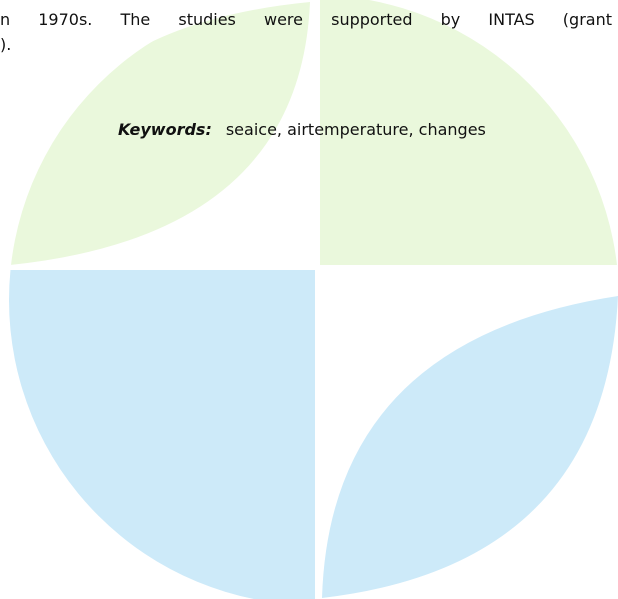 This screenshot has height=599, width=618. Describe the element at coordinates (355, 129) in the screenshot. I see `keywords-text: seaice, airtemperature, changes` at that location.